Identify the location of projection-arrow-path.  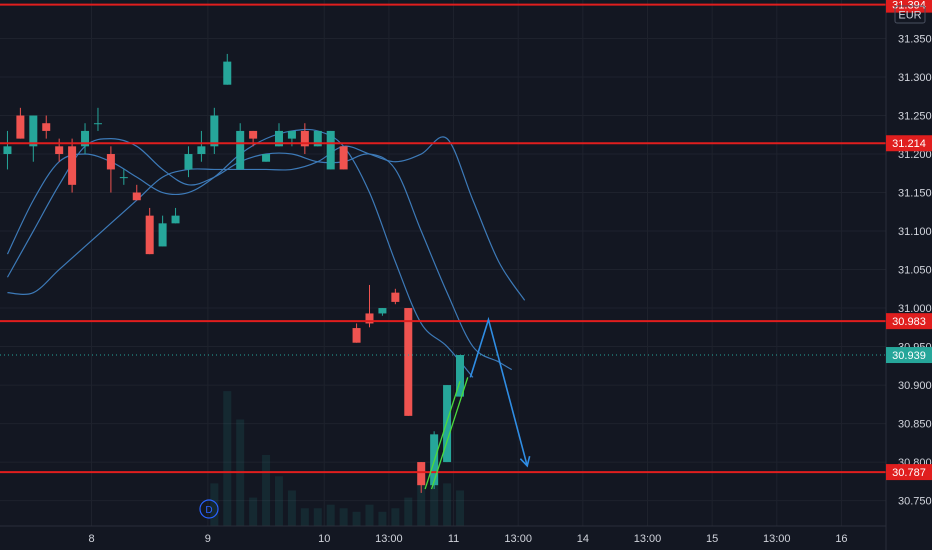
(499, 391).